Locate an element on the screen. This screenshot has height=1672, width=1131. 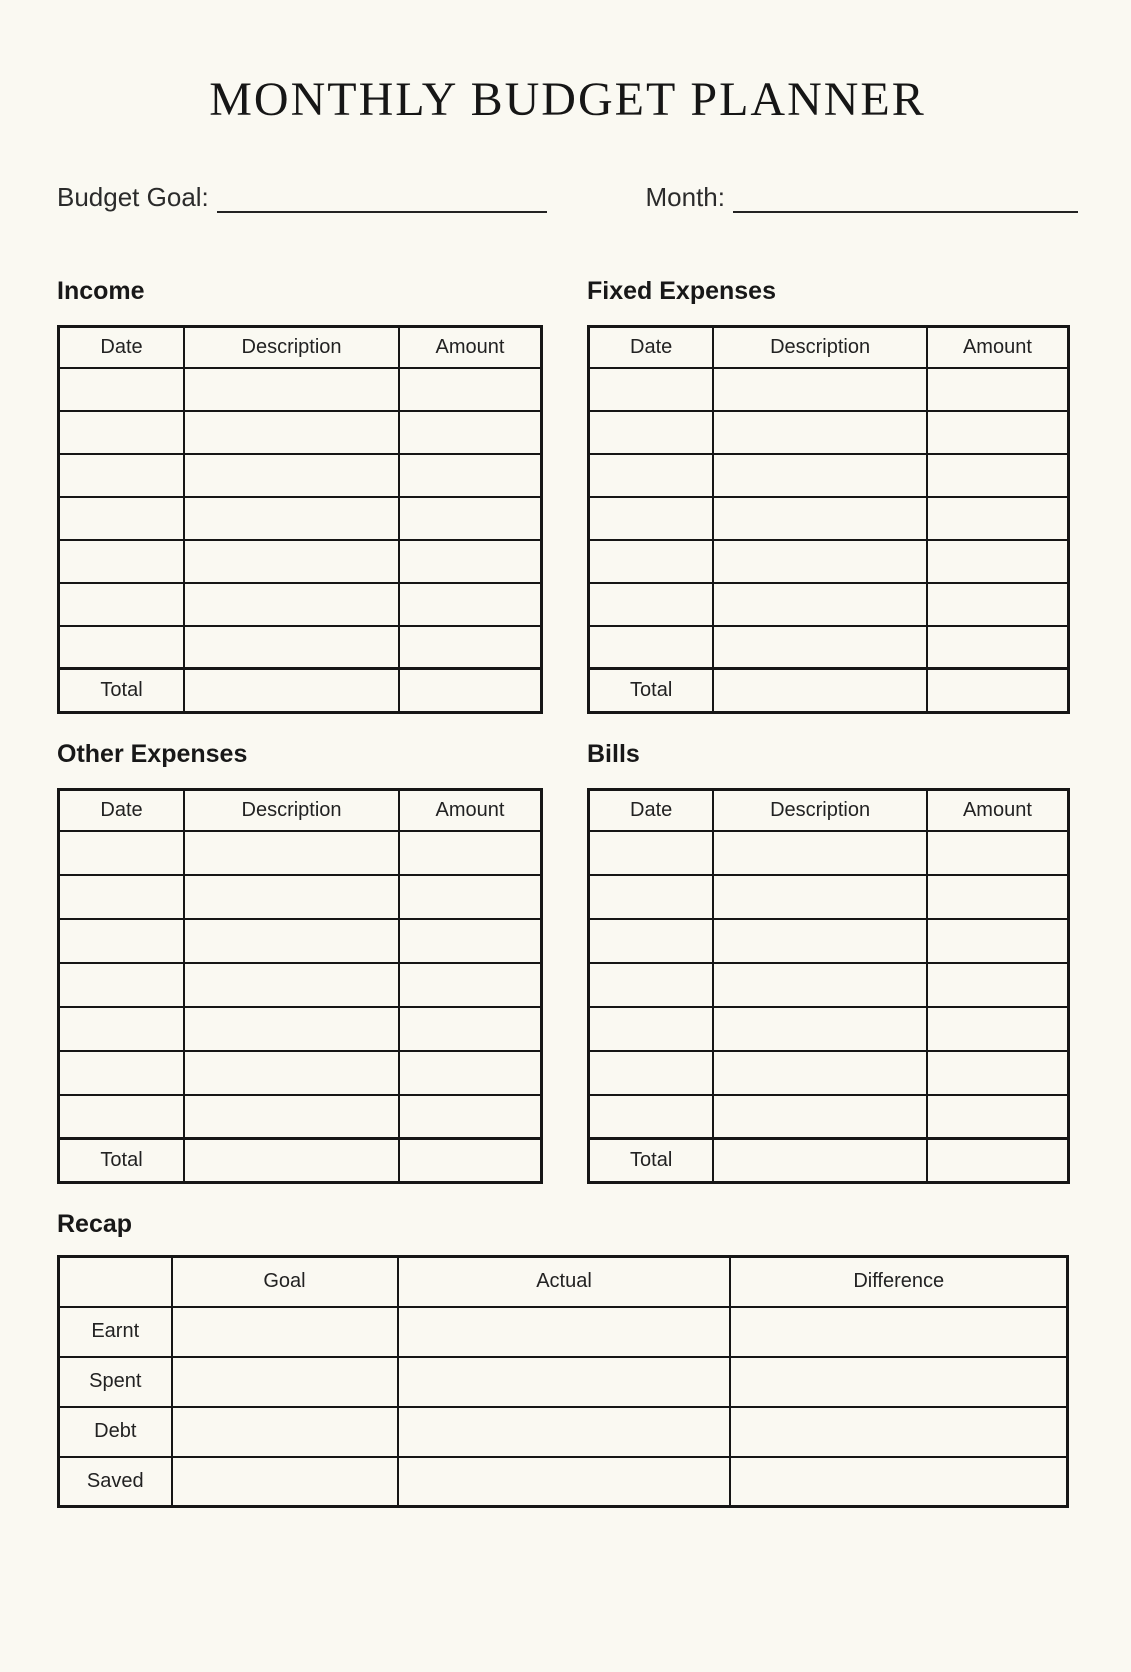
income-total-description-cell is located at coordinates (291, 690).